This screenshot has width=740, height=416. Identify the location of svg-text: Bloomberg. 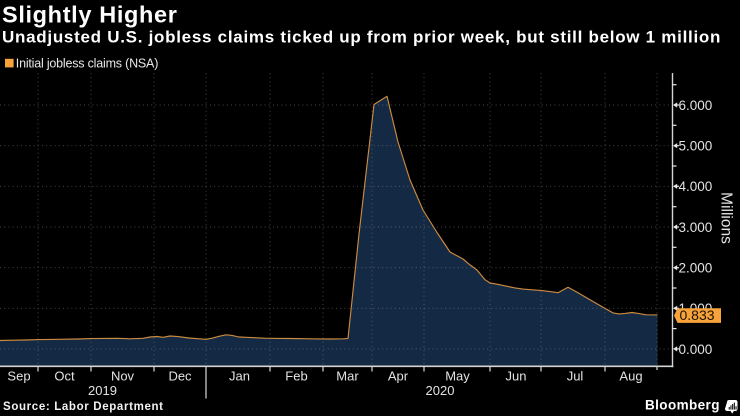
(682, 405).